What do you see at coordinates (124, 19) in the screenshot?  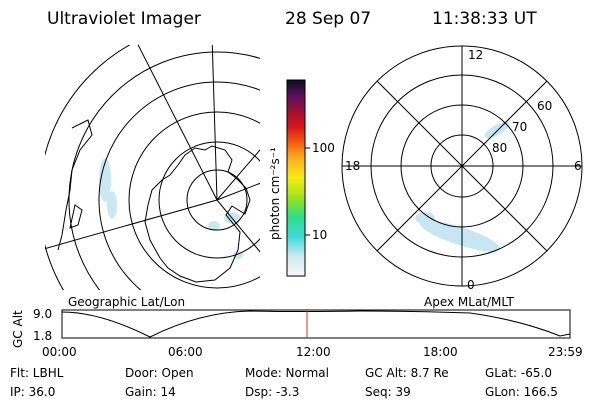 I see `title: Ultraviolet Imager` at bounding box center [124, 19].